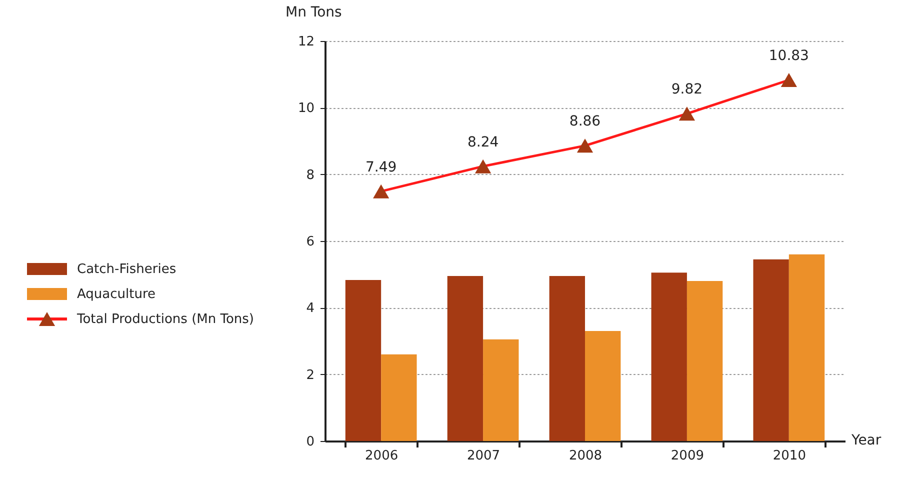  I want to click on x-tick-label: 2007, so click(483, 456).